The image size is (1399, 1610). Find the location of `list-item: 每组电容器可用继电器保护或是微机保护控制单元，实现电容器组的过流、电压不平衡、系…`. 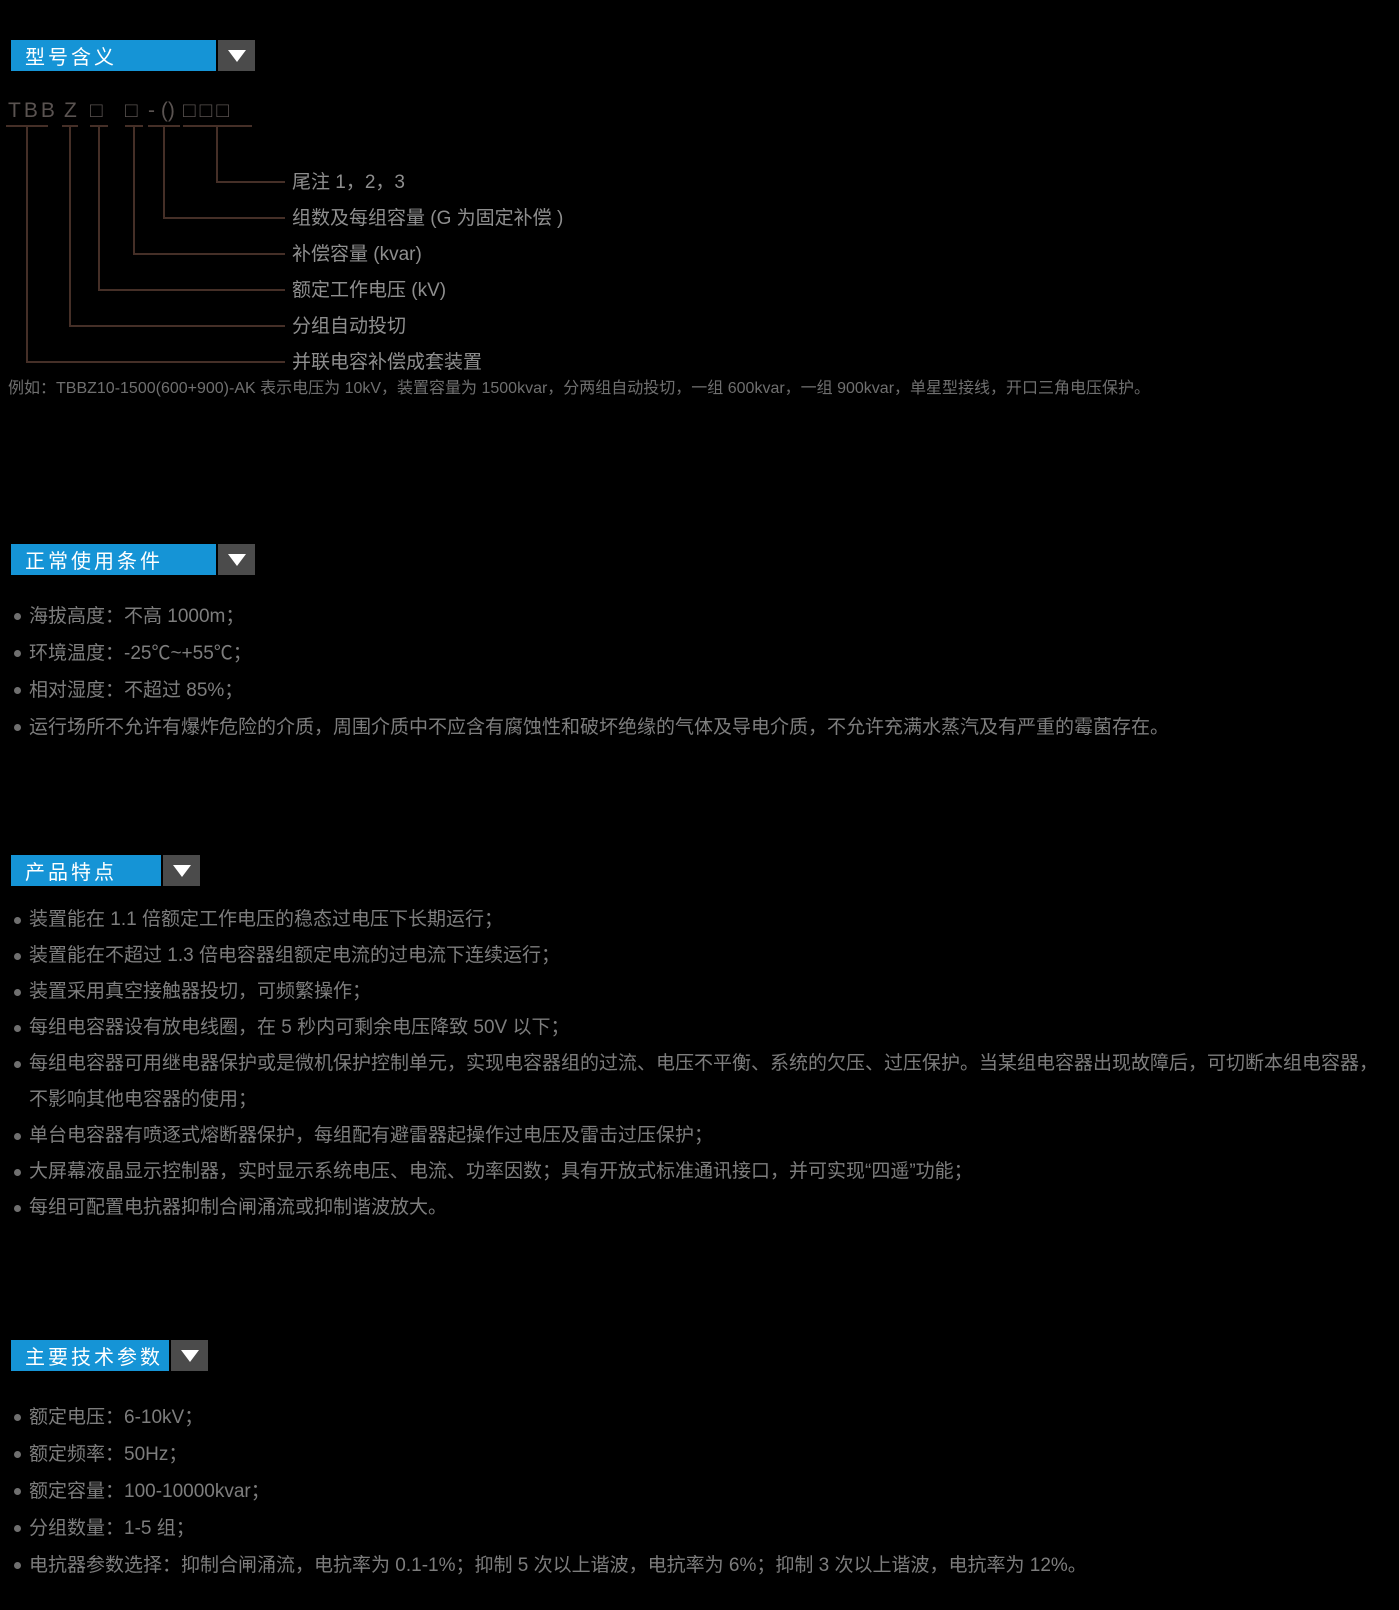

list-item: 每组电容器可用继电器保护或是微机保护控制单元，实现电容器组的过流、电压不平衡、系… is located at coordinates (700, 1082).